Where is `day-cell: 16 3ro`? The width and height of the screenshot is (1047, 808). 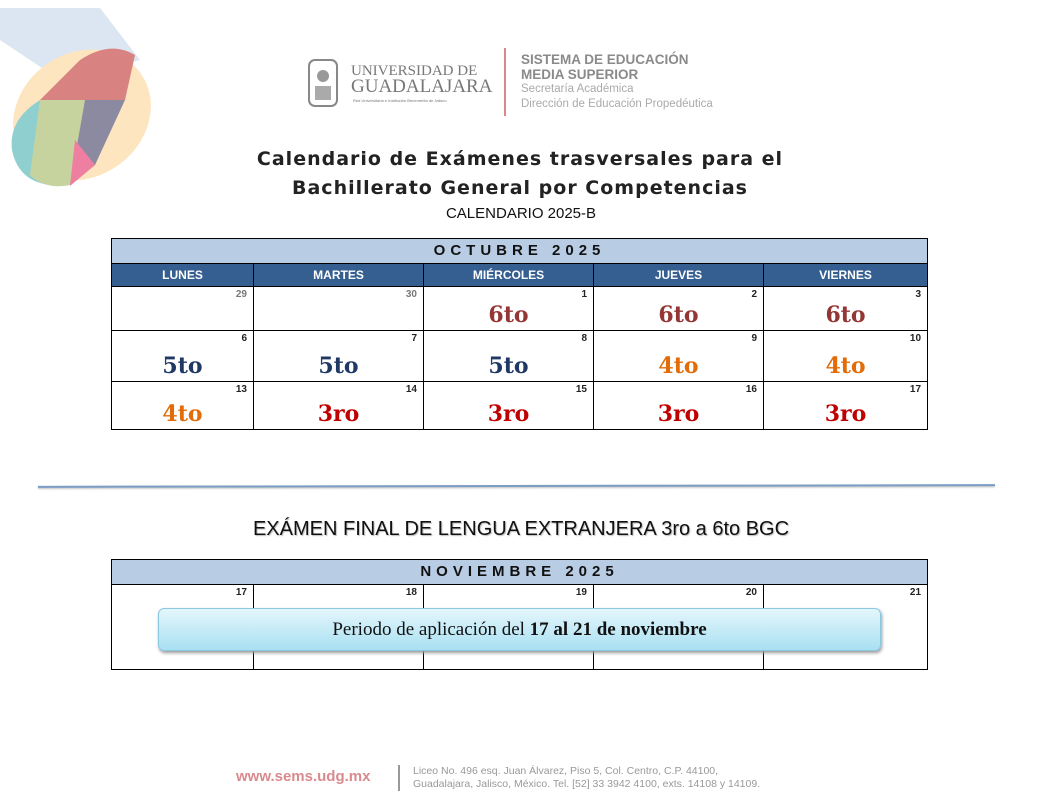
day-cell: 16 3ro is located at coordinates (678, 405).